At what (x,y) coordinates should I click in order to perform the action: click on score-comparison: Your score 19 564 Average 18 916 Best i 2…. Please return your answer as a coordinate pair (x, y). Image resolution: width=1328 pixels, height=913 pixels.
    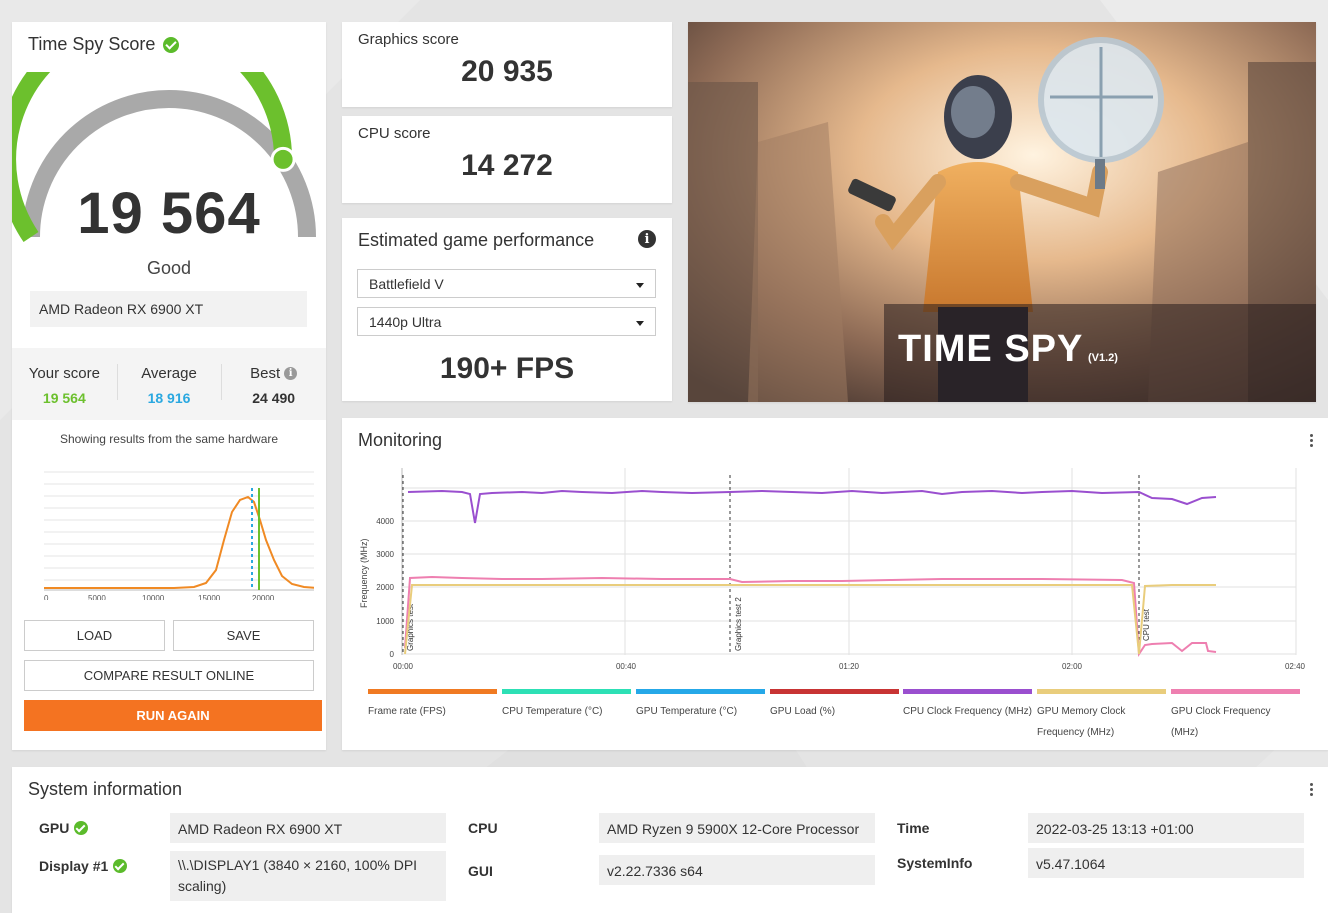
    Looking at the image, I should click on (169, 384).